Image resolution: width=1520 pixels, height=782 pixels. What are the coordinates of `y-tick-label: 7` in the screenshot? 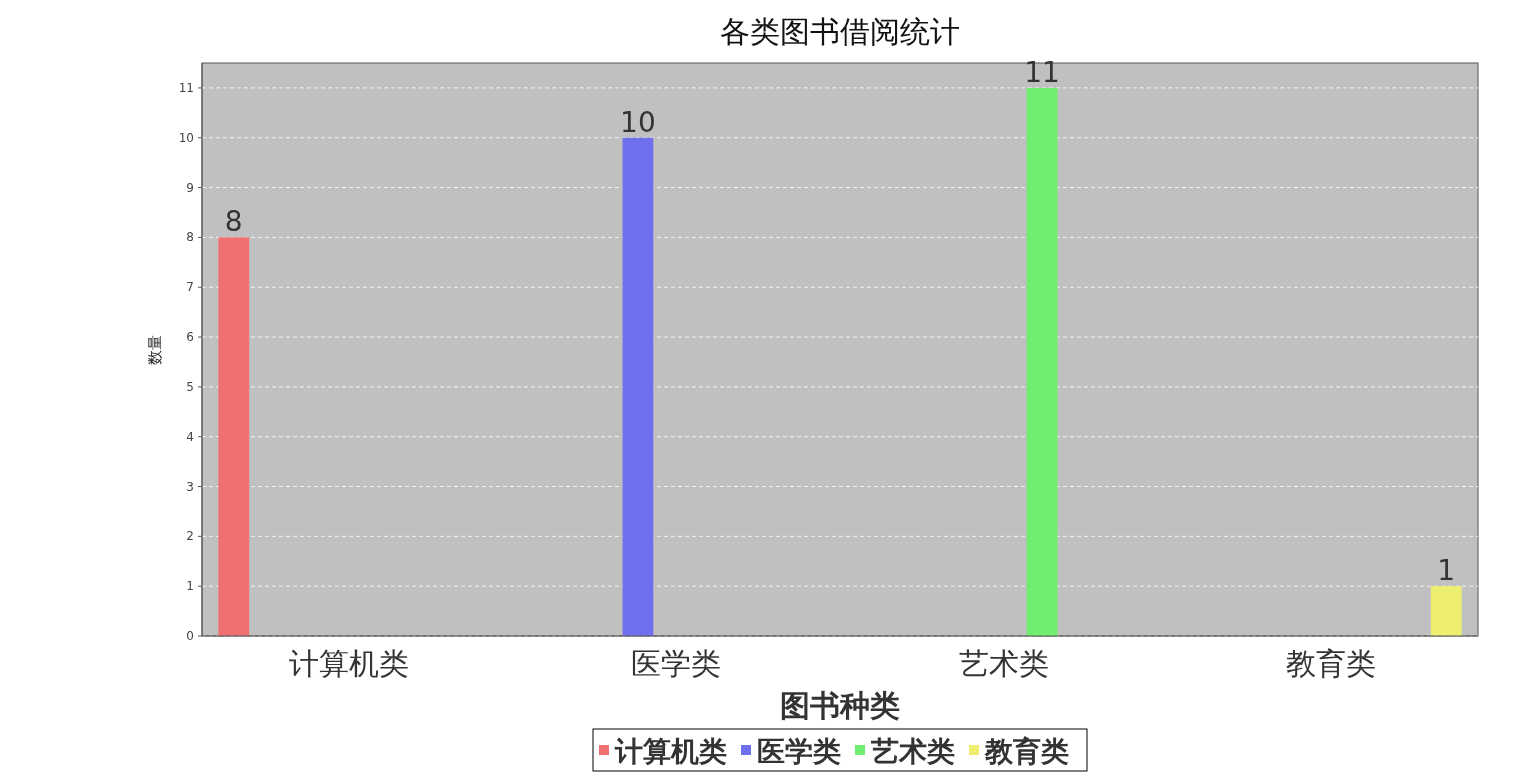 It's located at (190, 287).